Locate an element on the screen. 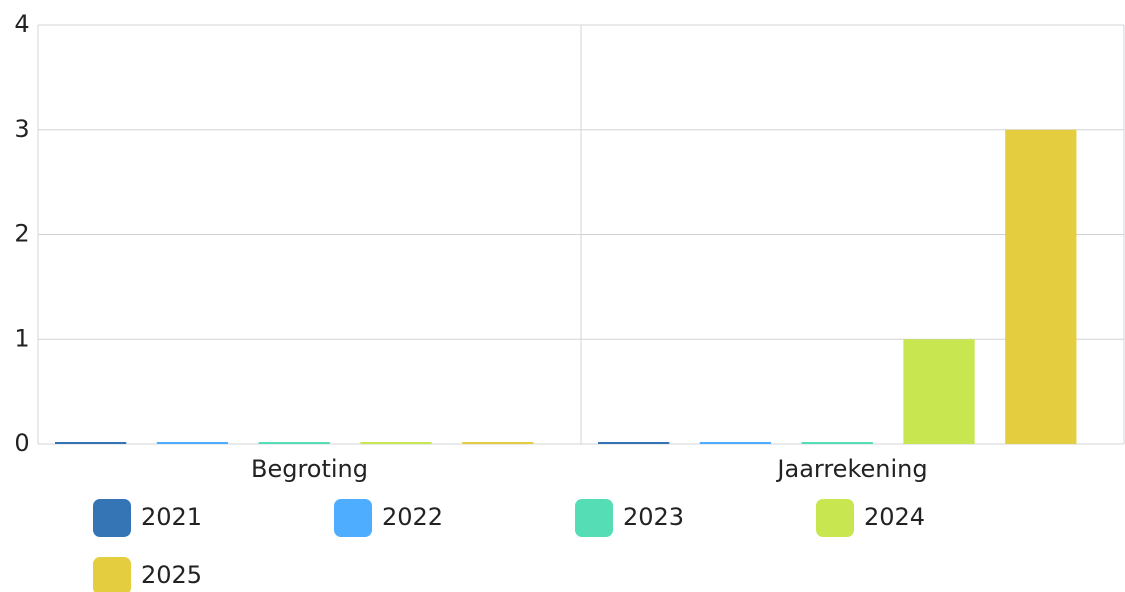  legend-label: 2025 is located at coordinates (171, 575).